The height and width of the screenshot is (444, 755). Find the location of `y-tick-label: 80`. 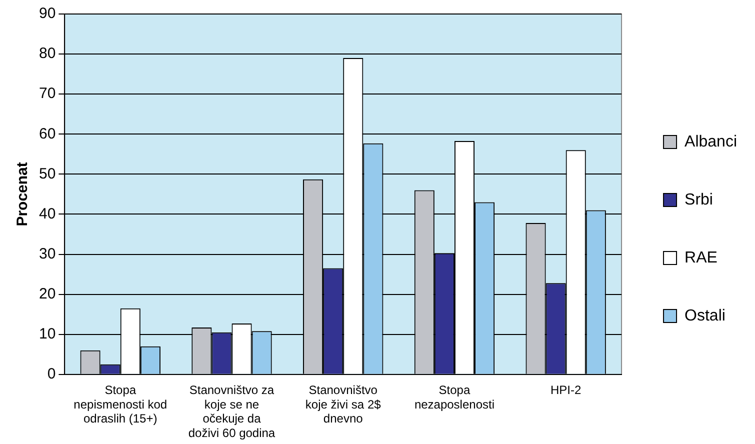

y-tick-label: 80 is located at coordinates (47, 53).